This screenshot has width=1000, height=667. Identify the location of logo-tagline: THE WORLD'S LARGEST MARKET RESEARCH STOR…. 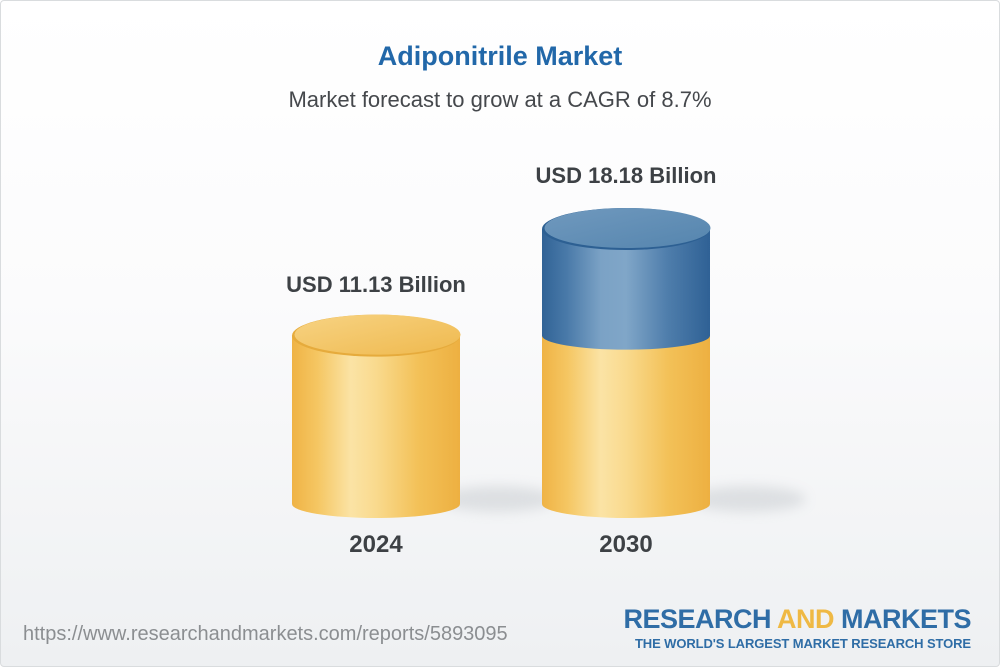
(802, 643).